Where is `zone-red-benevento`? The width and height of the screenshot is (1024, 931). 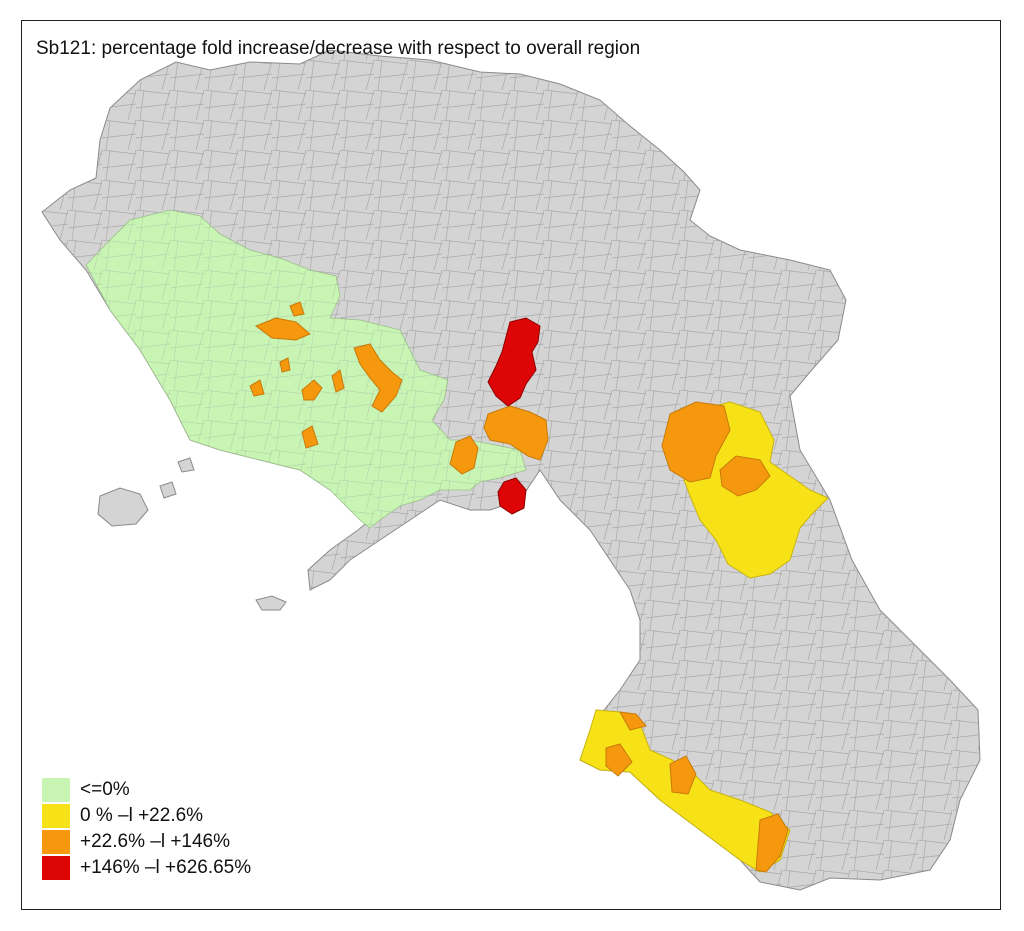
zone-red-benevento is located at coordinates (514, 362).